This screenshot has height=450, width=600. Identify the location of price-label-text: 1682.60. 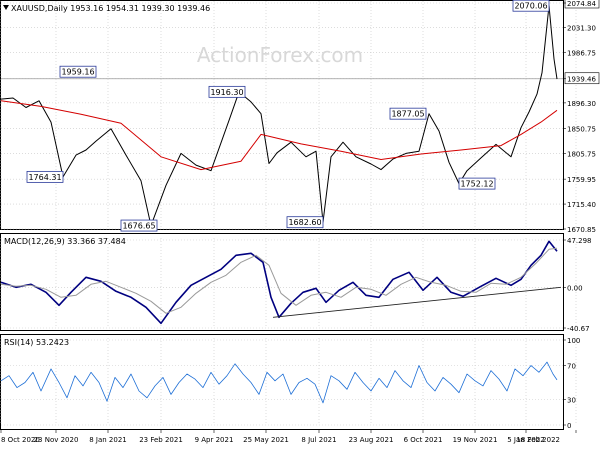
(304, 222).